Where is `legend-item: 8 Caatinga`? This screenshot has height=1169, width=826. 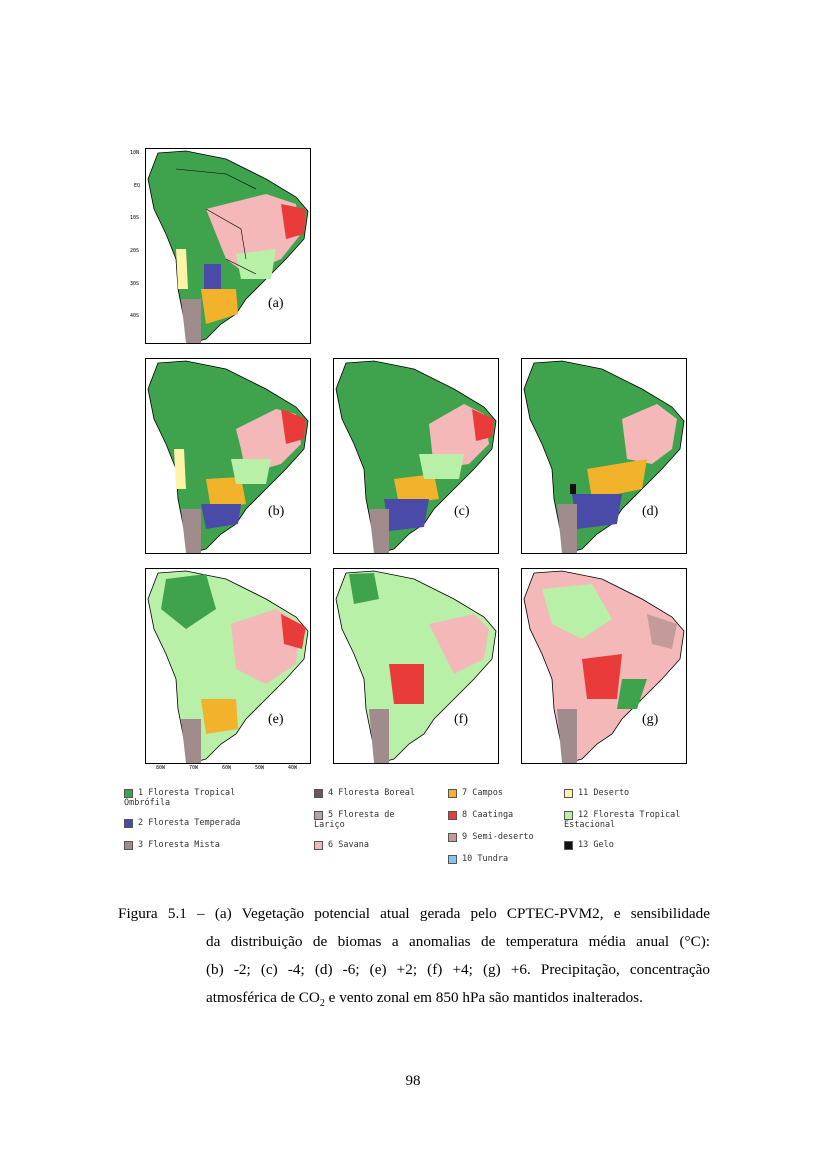 legend-item: 8 Caatinga is located at coordinates (480, 815).